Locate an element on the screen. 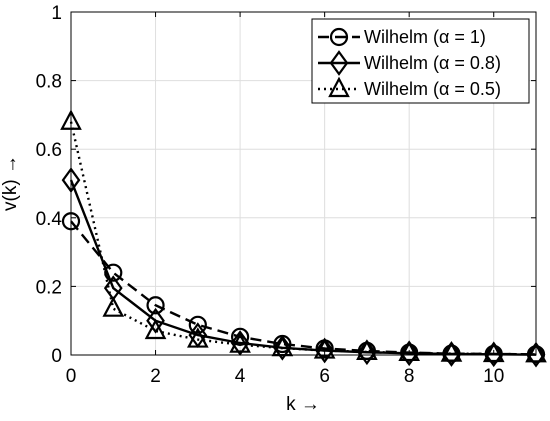  y-tick-label: 0.4 is located at coordinates (49, 219).